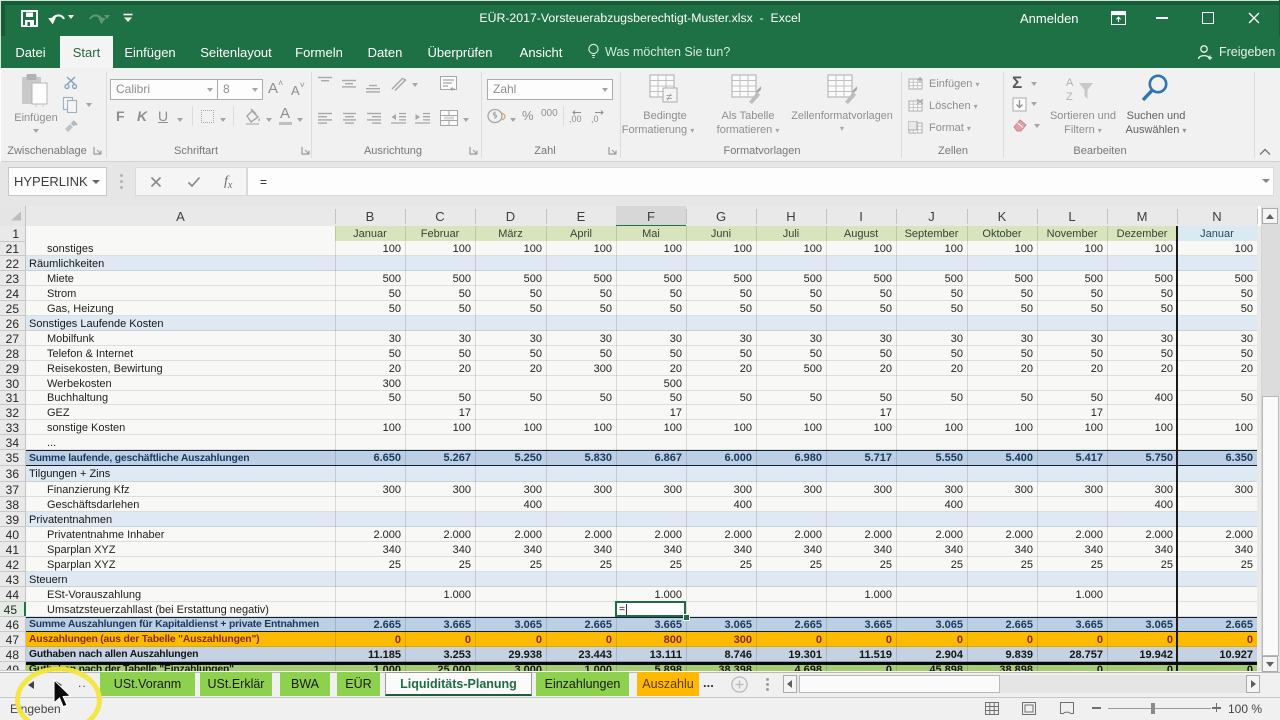  Describe the element at coordinates (575, 119) in the screenshot. I see `svg-text: ,00` at that location.